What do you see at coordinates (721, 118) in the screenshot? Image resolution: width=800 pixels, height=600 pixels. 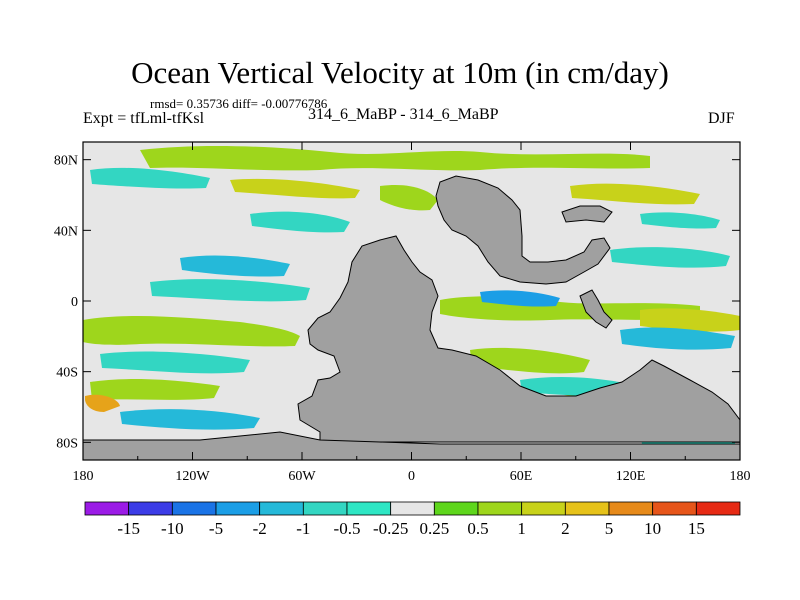 I see `season-label: DJF` at bounding box center [721, 118].